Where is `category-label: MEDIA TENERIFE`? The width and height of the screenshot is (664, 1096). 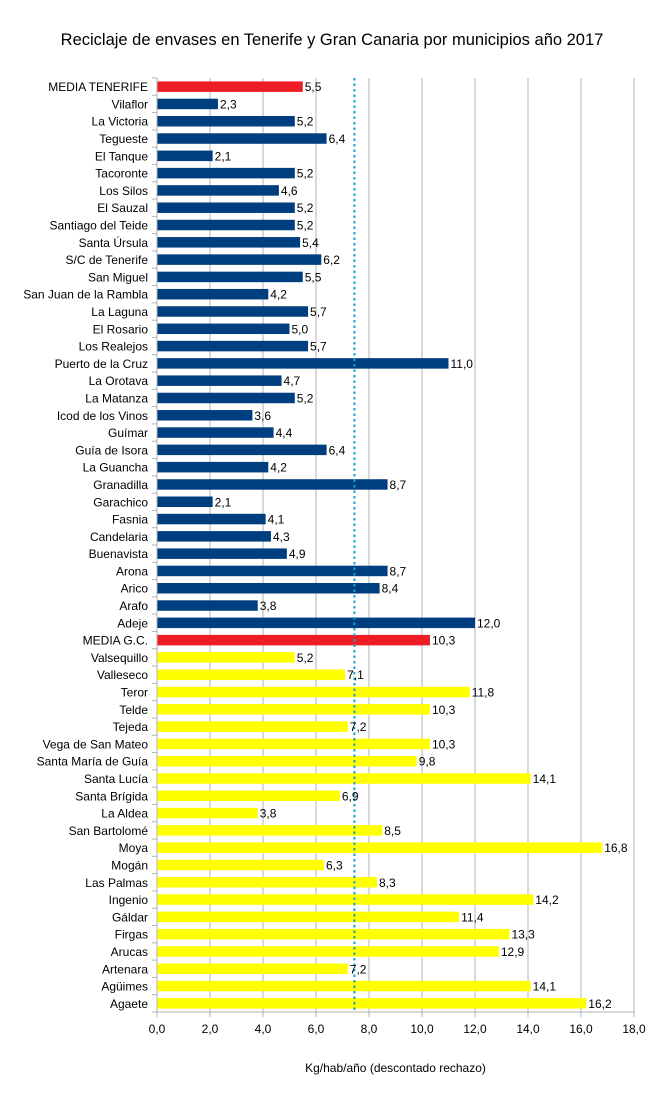
category-label: MEDIA TENERIFE is located at coordinates (98, 87).